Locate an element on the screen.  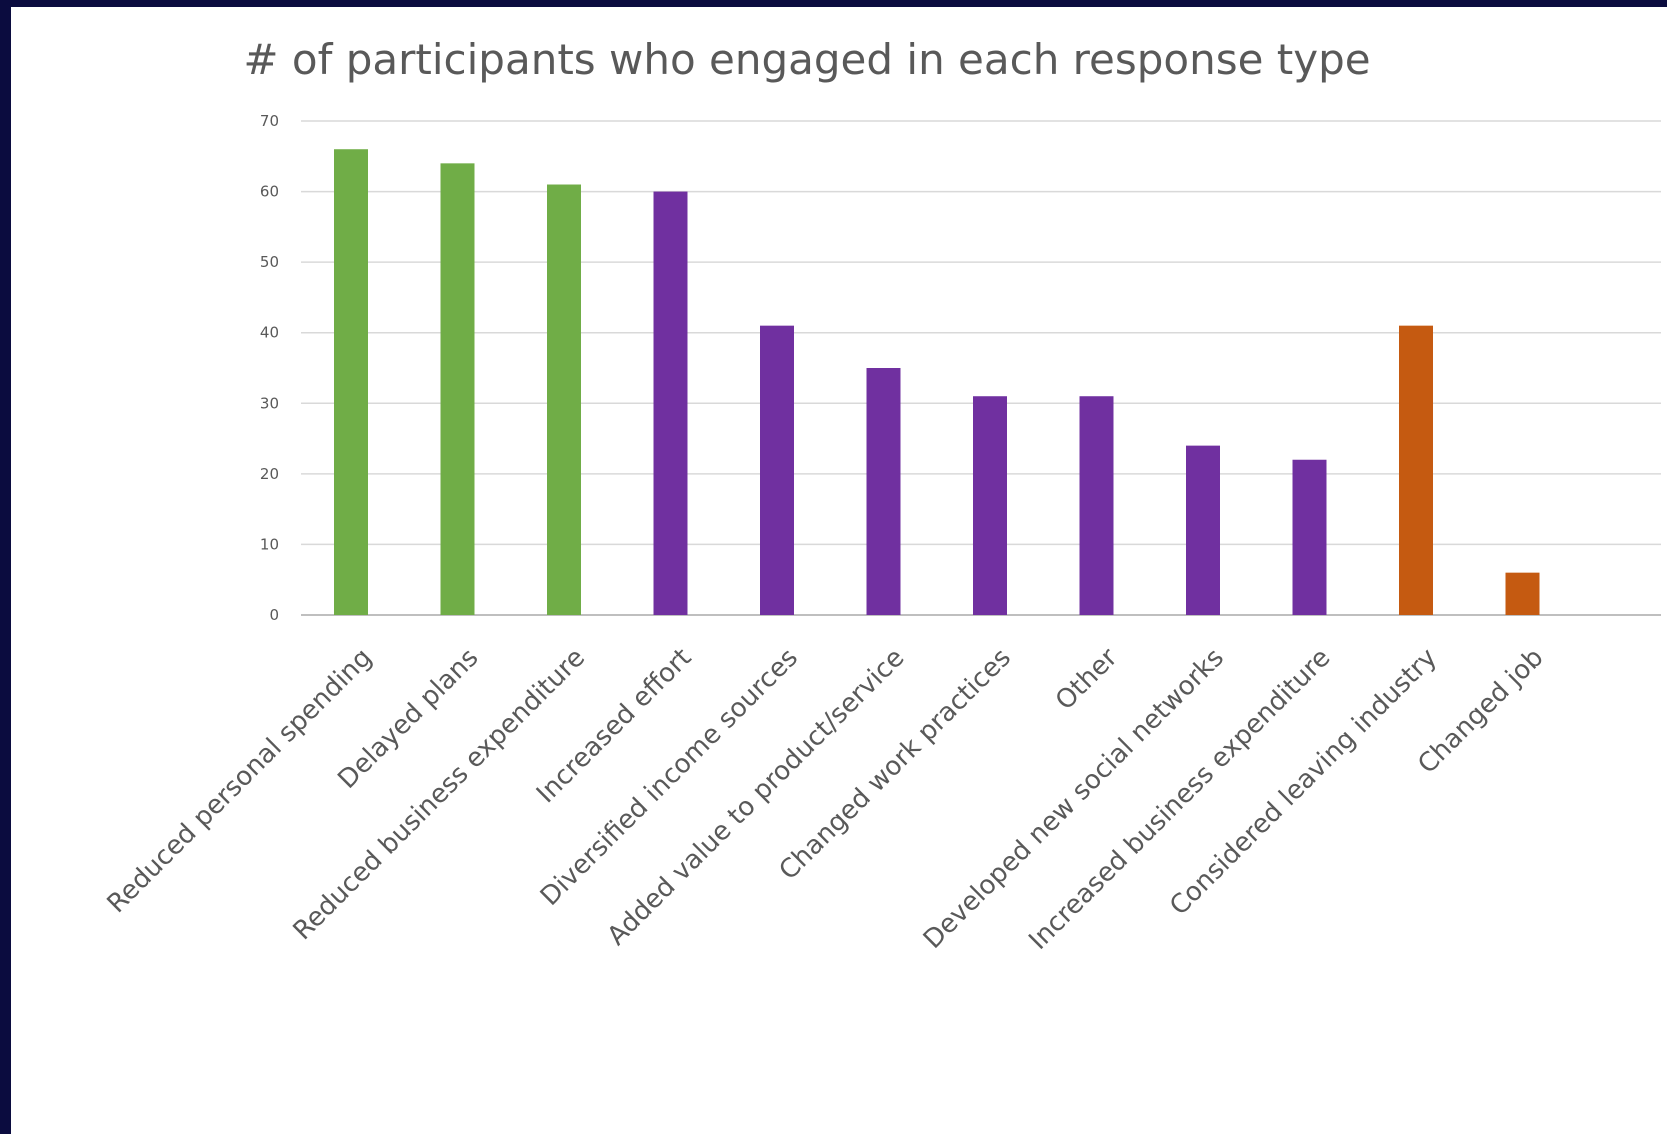
y-tick-label: 40 is located at coordinates (269, 333).